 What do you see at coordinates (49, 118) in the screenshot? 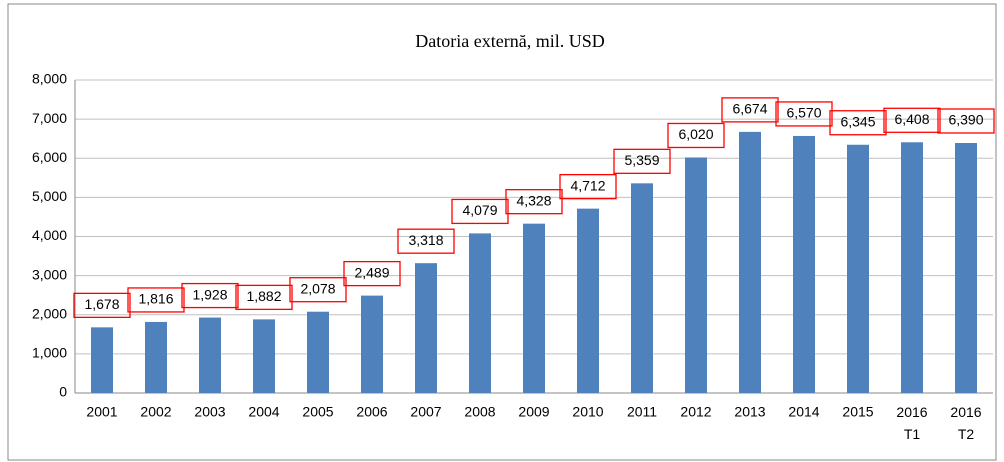
I see `y-tick-label: 7,000` at bounding box center [49, 118].